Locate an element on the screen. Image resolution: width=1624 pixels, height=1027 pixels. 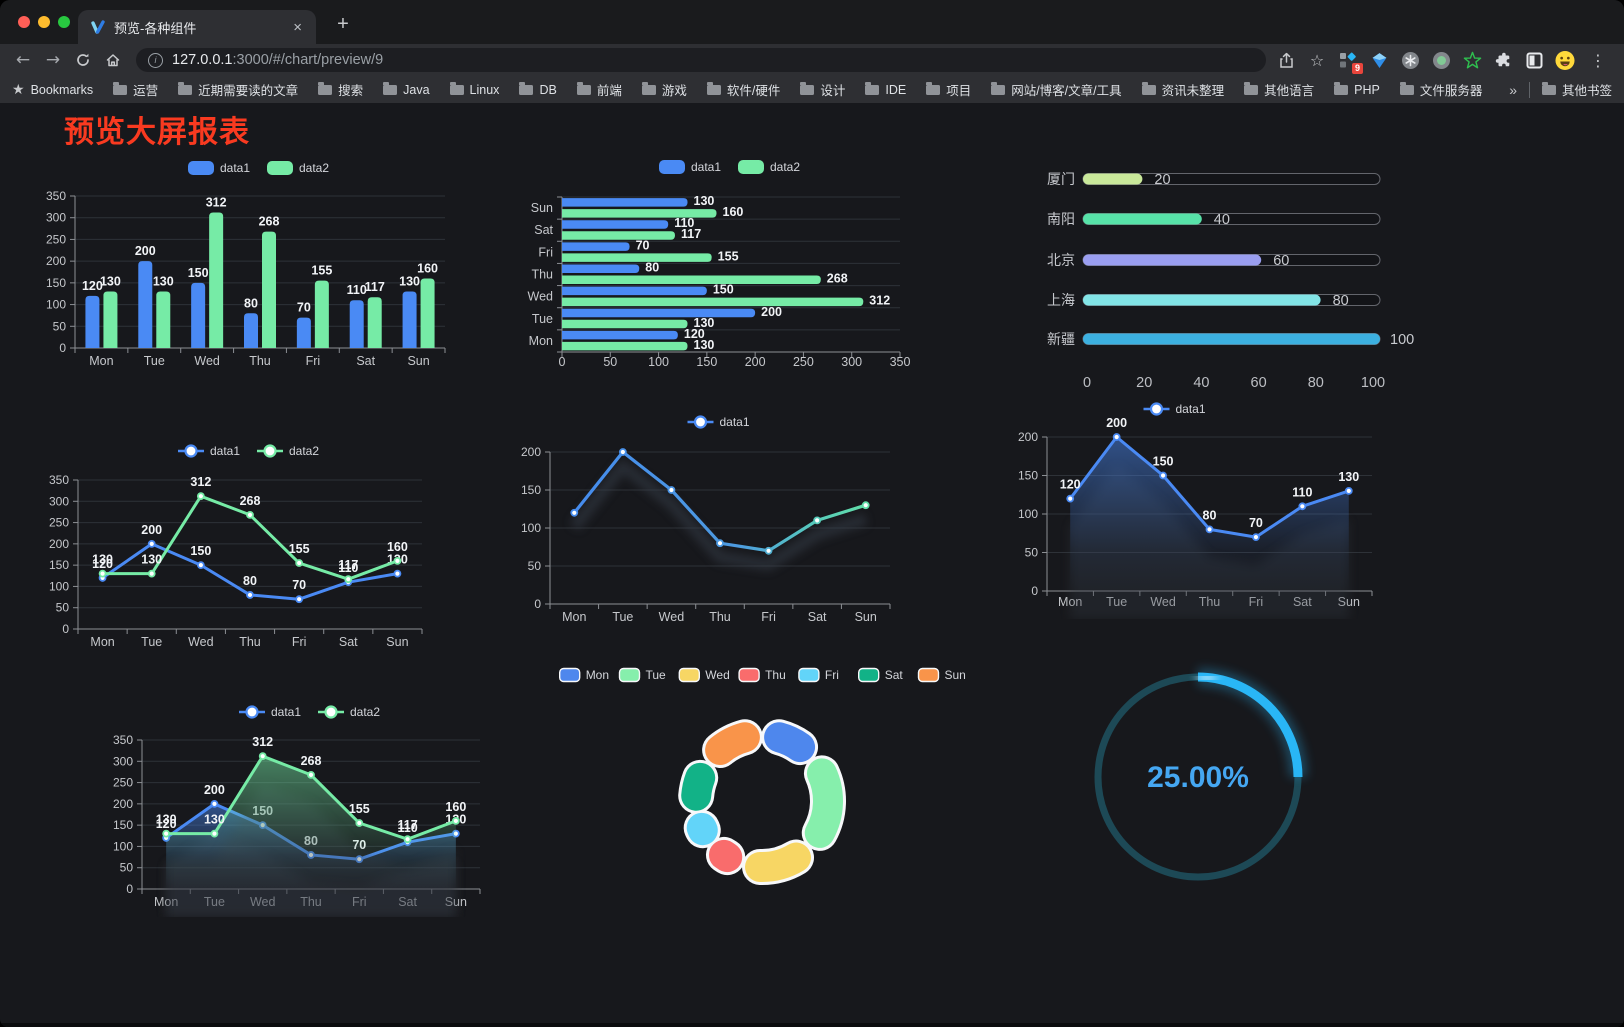
new-tab-button: + is located at coordinates (343, 24).